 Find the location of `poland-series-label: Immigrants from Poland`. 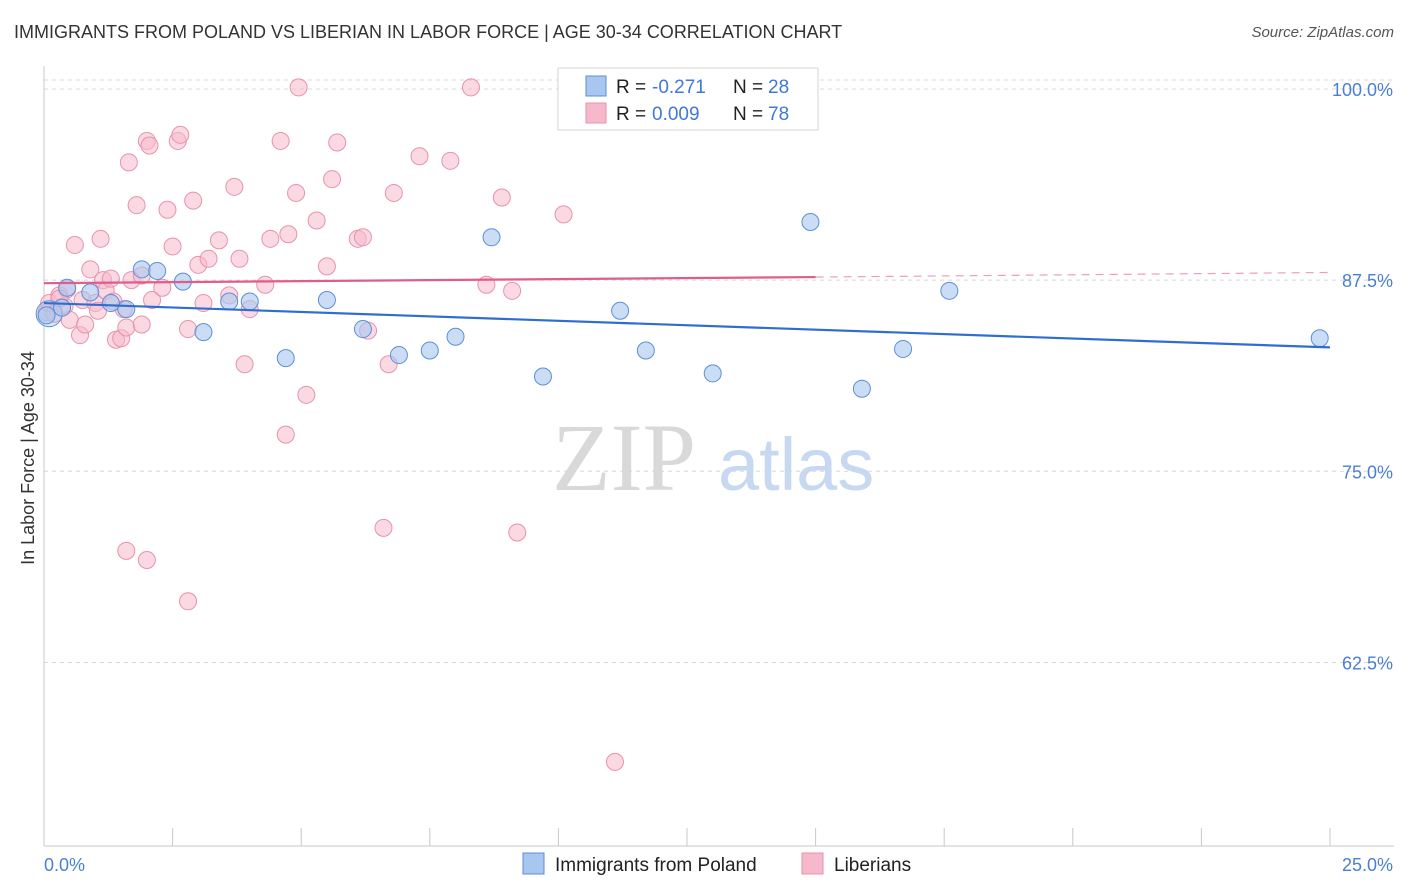

poland-series-label: Immigrants from Poland is located at coordinates (656, 865).